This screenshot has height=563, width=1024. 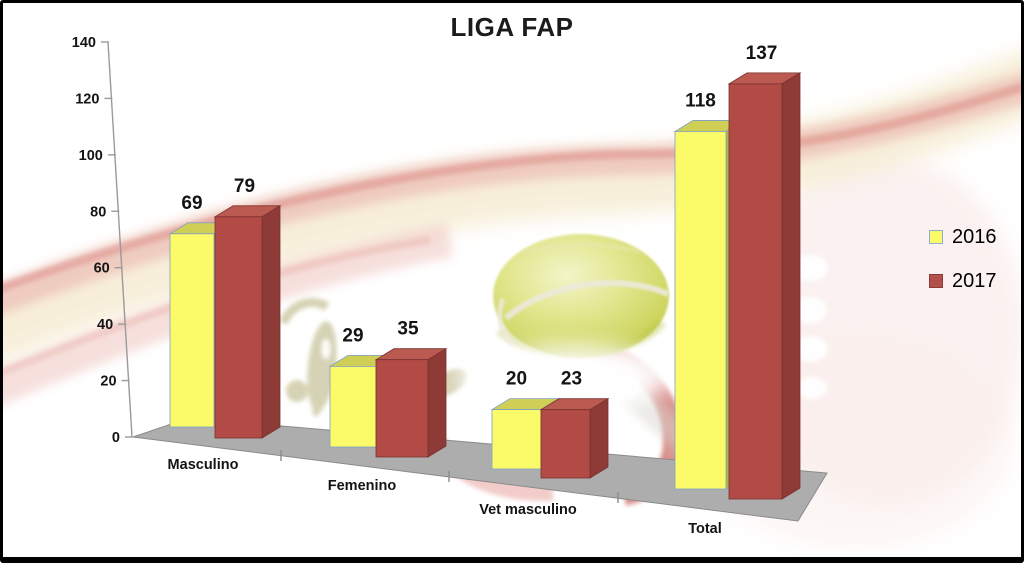 What do you see at coordinates (571, 379) in the screenshot?
I see `value-label-2017-vet-masculino: 23` at bounding box center [571, 379].